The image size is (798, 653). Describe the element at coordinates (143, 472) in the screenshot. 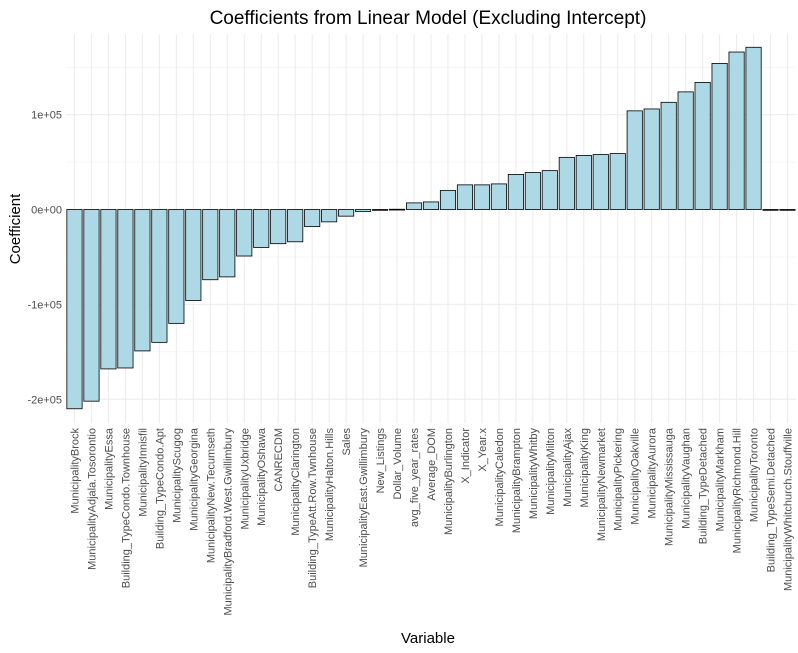

I see `x-tick-label: MunicipalityInnisfil` at that location.